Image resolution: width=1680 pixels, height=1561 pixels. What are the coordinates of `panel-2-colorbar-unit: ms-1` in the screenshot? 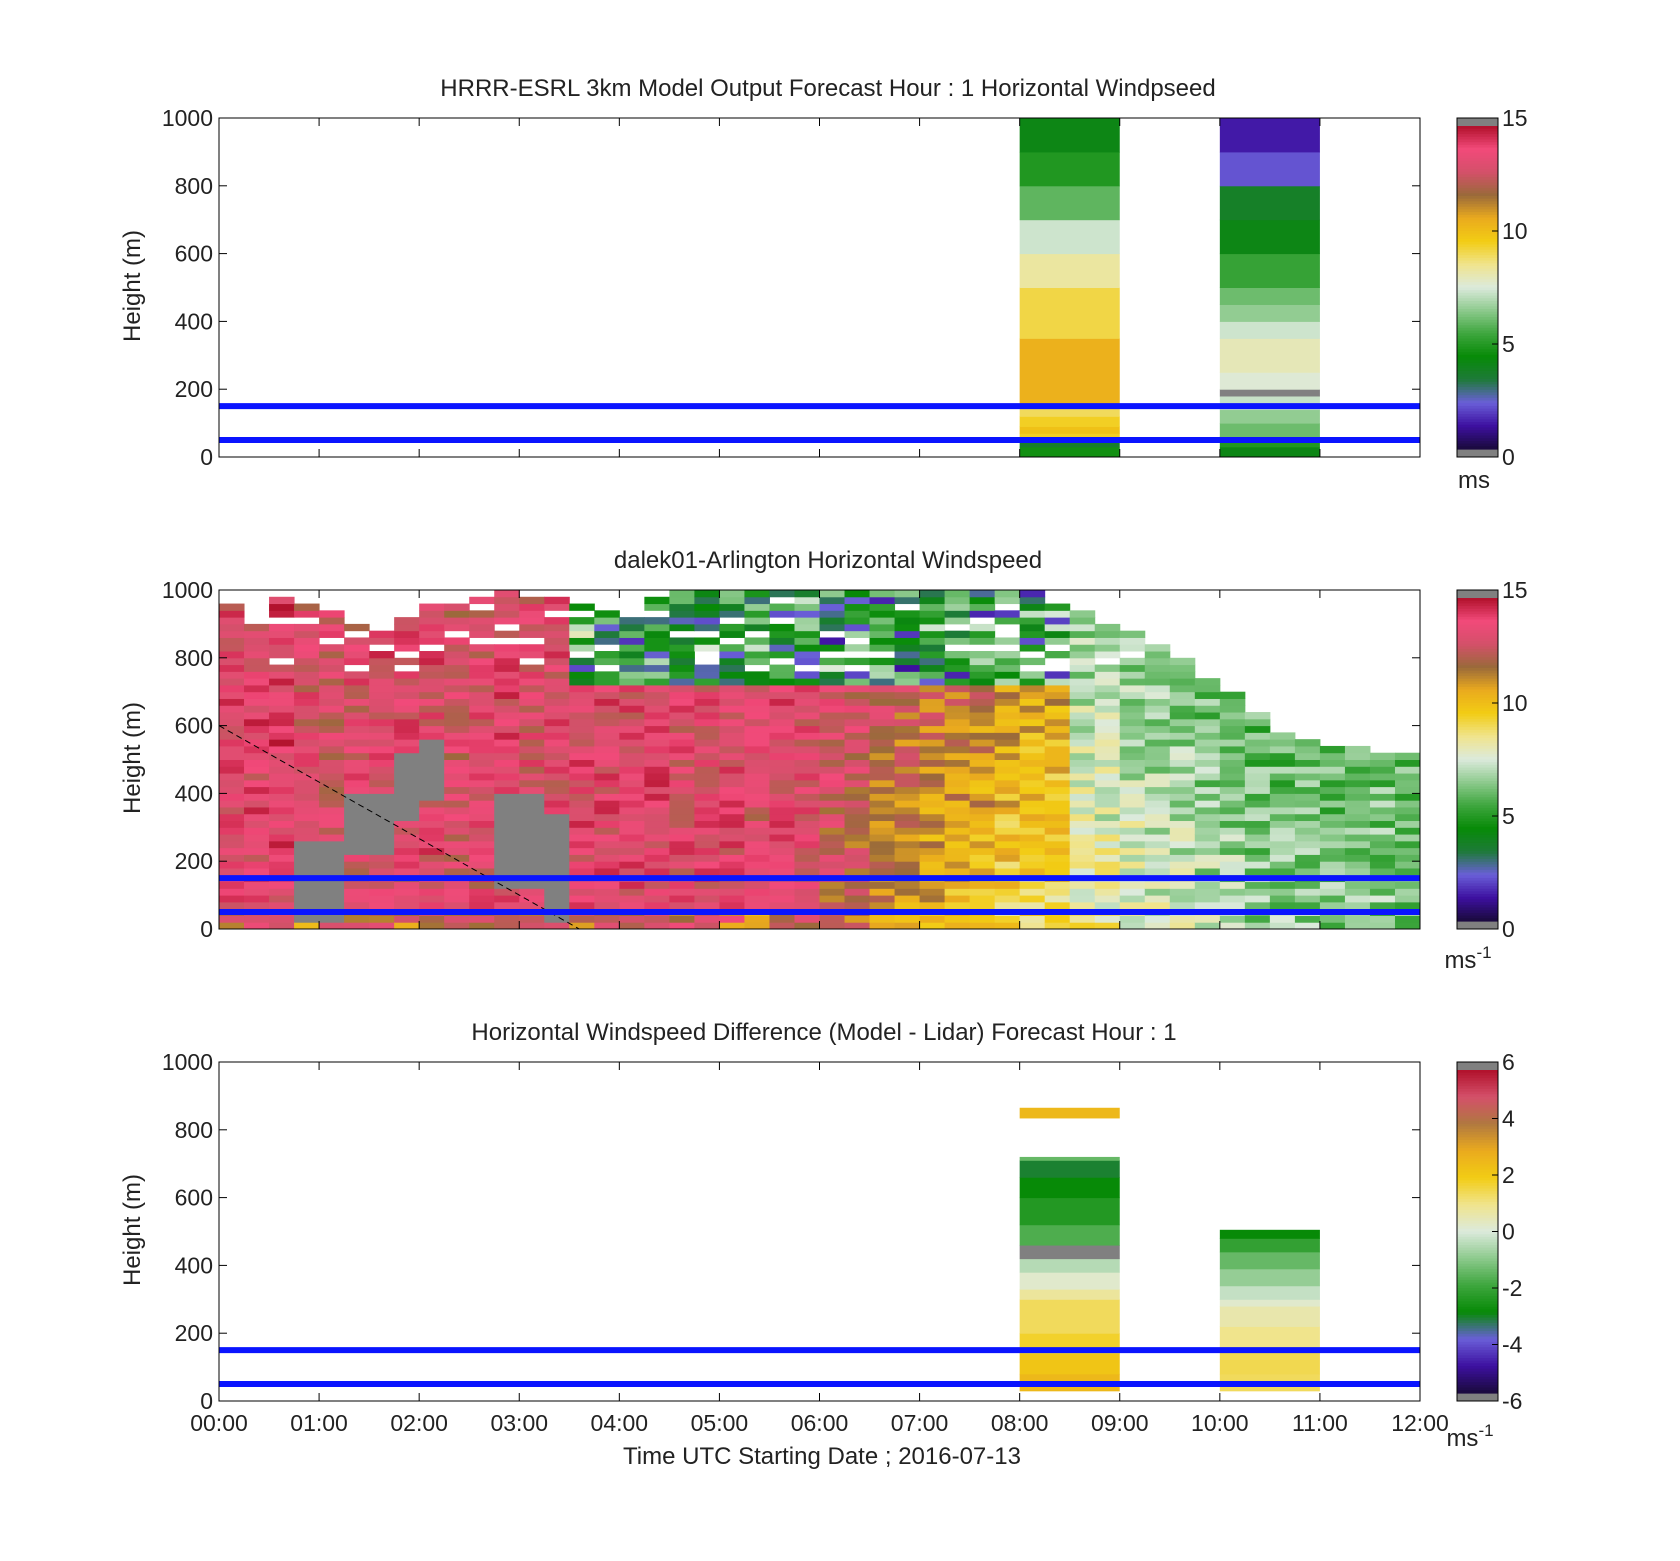 It's located at (1467, 958).